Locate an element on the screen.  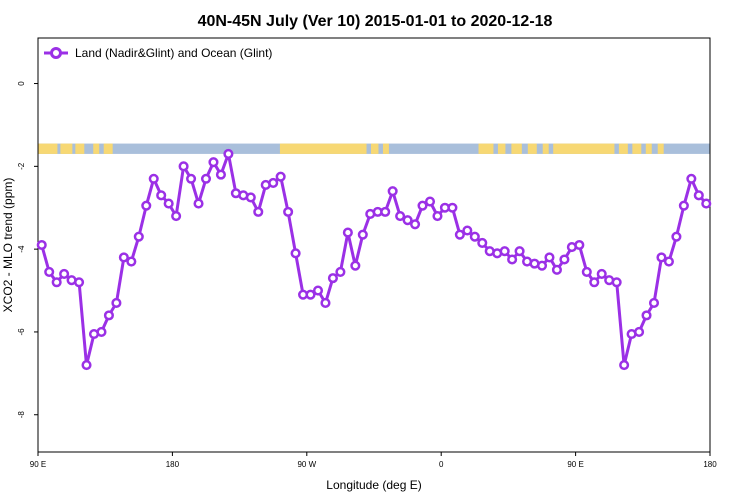
y-tick-label: -8 is located at coordinates (21, 415).